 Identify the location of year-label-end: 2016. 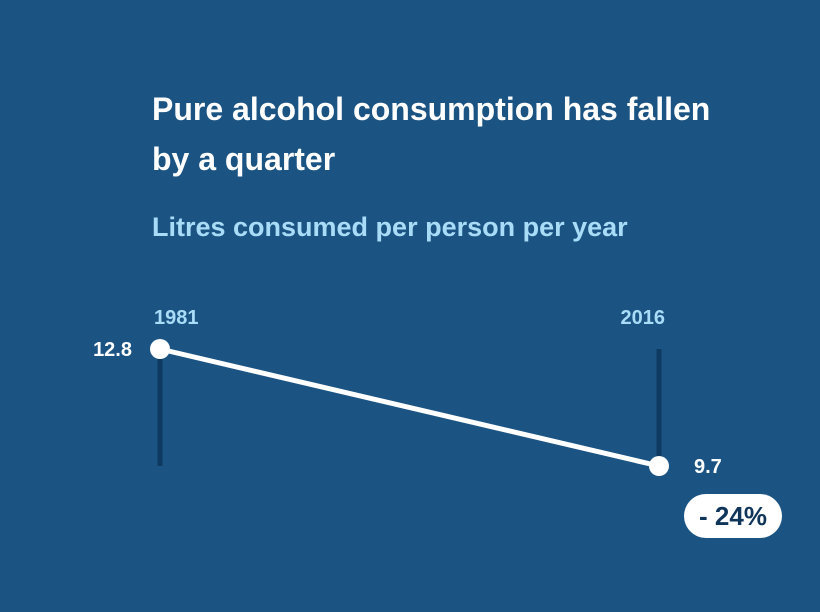
(643, 318).